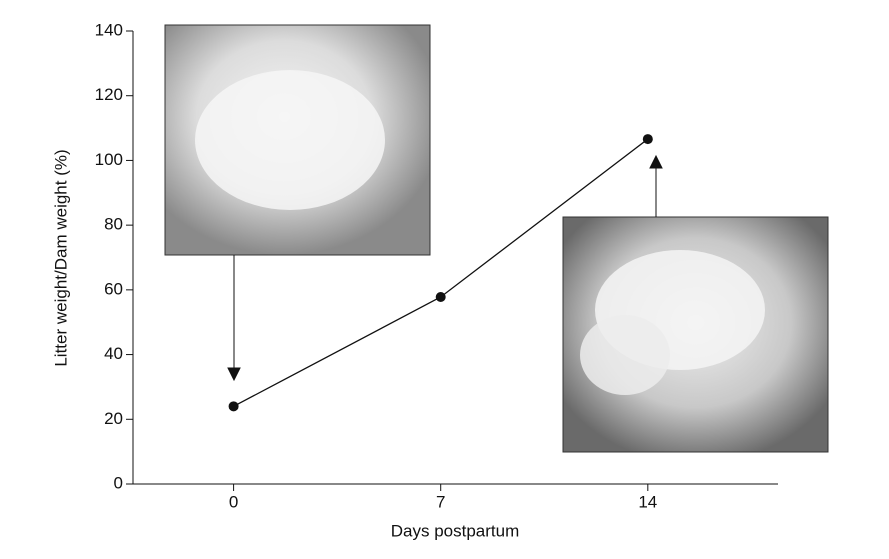 The image size is (889, 559). Describe the element at coordinates (455, 530) in the screenshot. I see `x-axis-title: Days postpartum` at that location.